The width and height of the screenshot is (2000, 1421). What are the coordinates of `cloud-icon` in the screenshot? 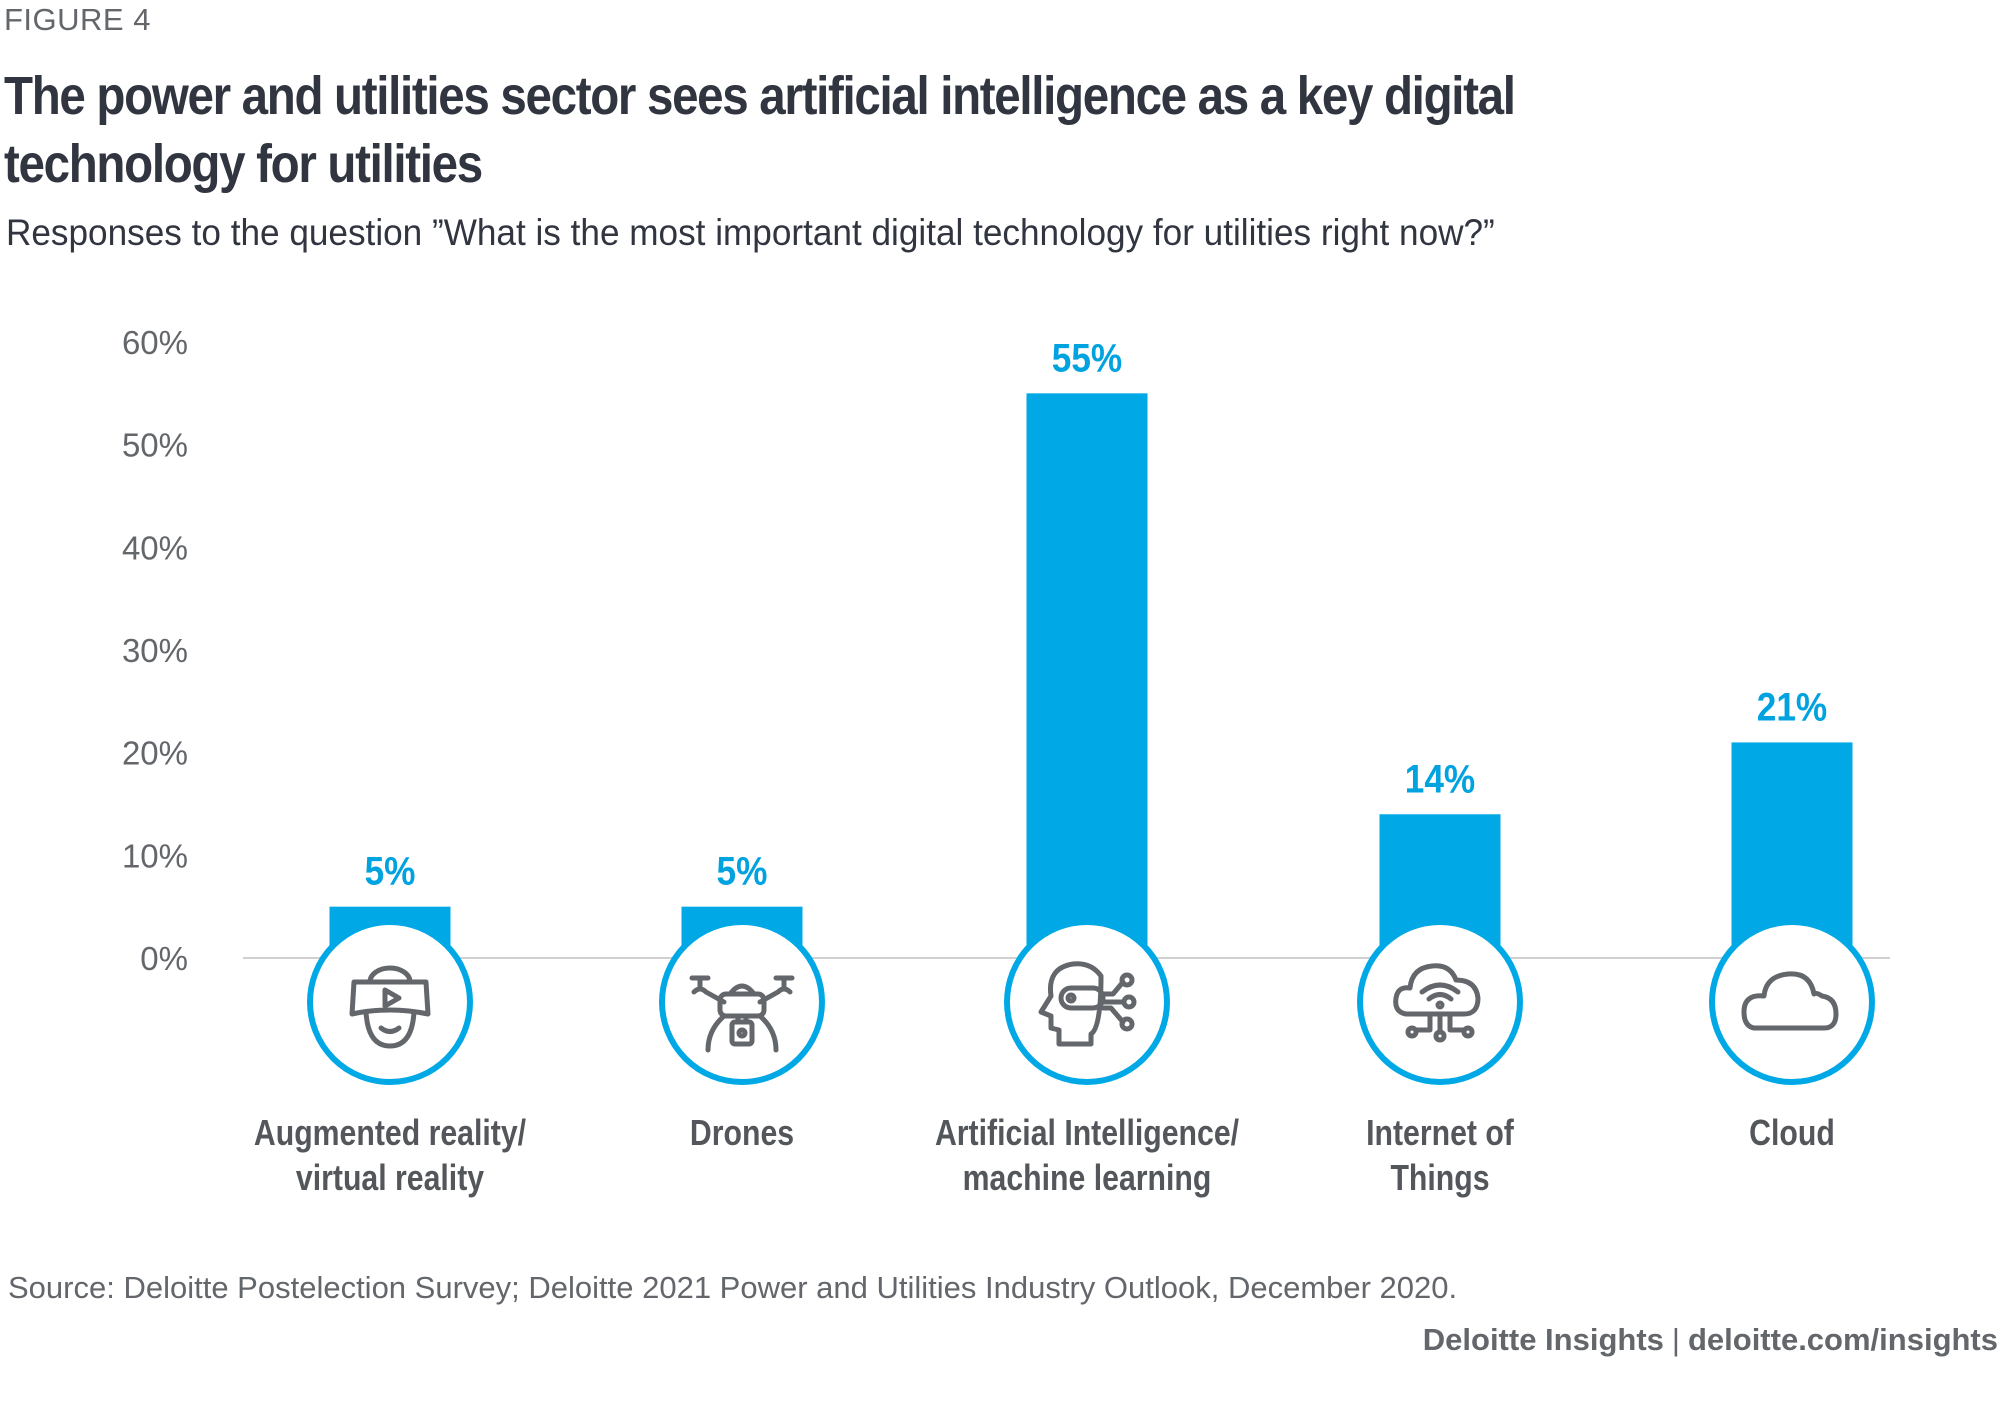 It's located at (1790, 1001).